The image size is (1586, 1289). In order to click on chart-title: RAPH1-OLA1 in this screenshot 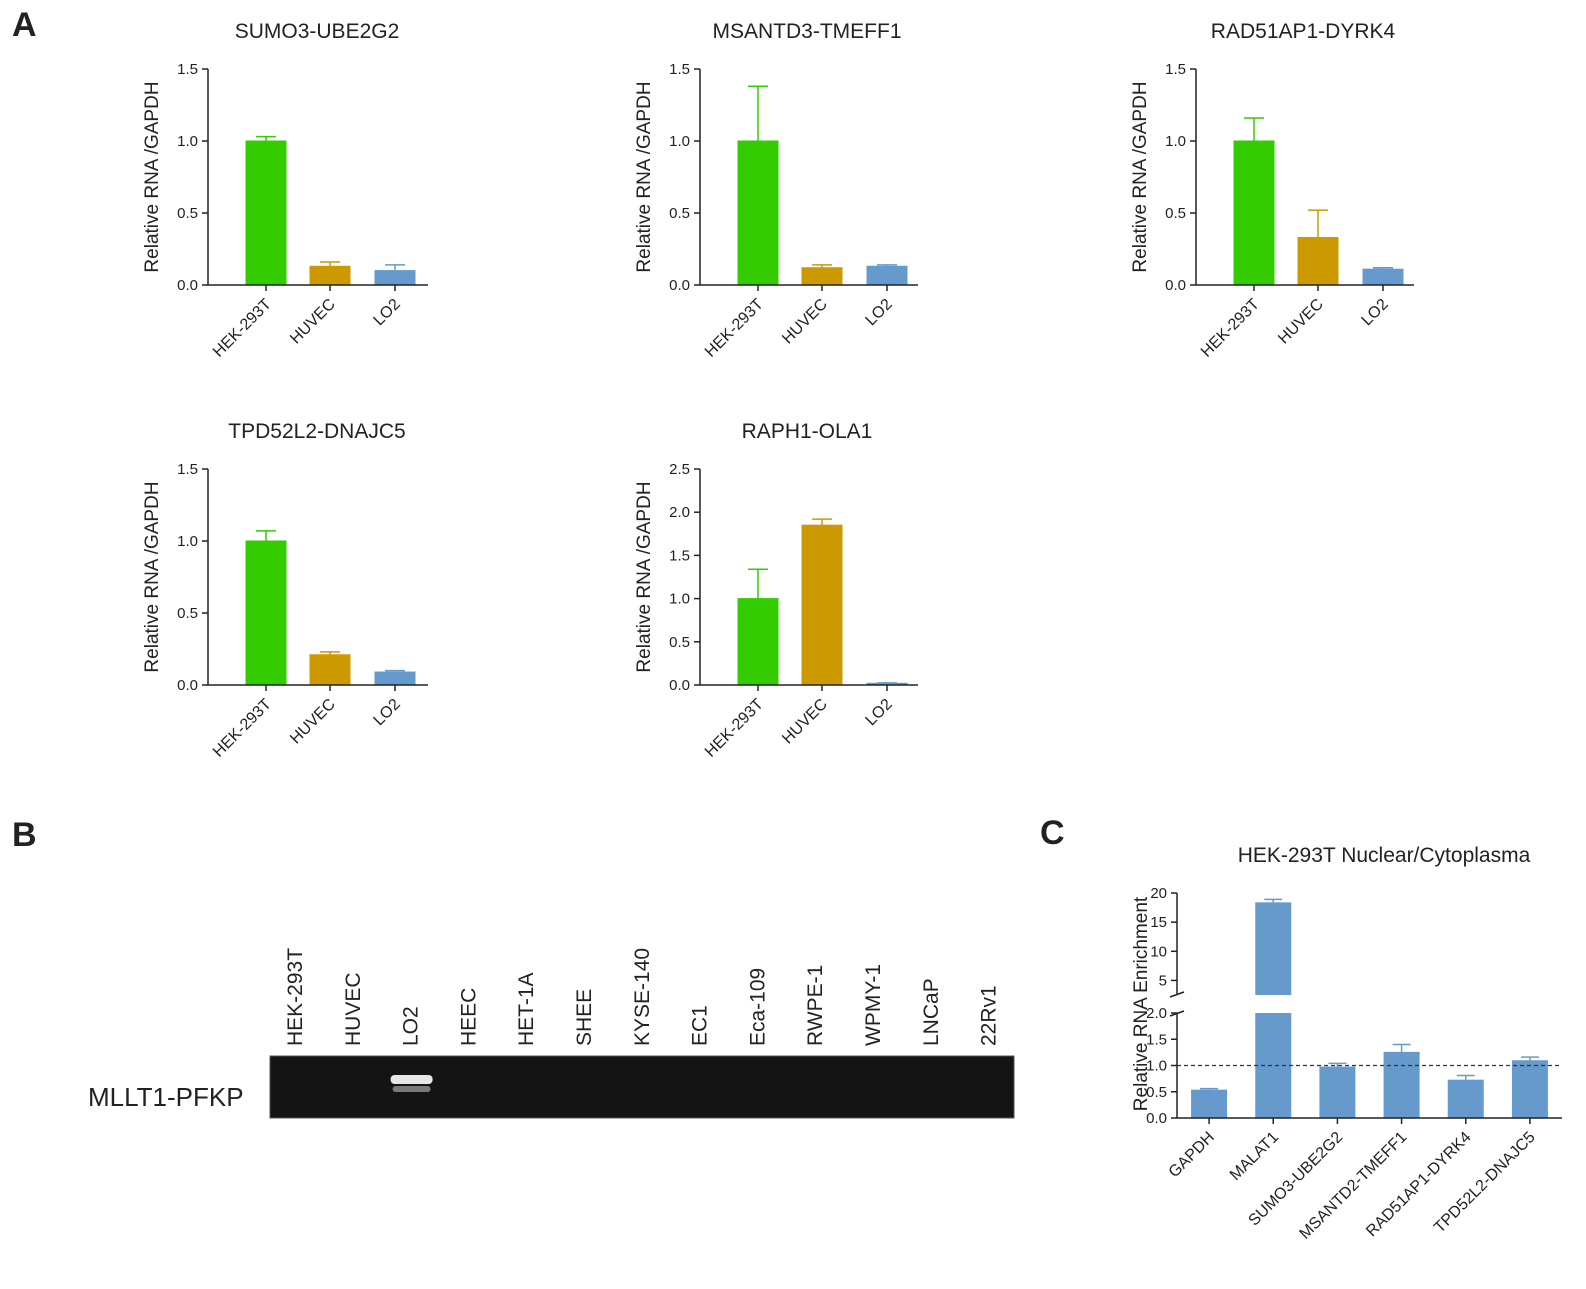, I will do `click(807, 431)`.